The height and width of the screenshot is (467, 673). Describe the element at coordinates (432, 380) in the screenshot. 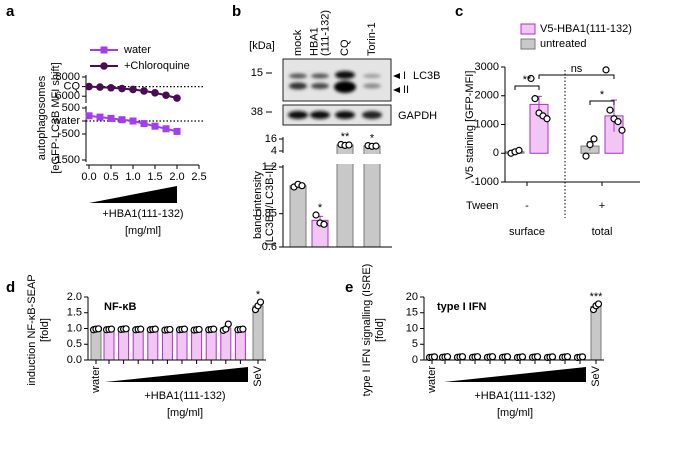

I see `x-tick-label: water` at that location.